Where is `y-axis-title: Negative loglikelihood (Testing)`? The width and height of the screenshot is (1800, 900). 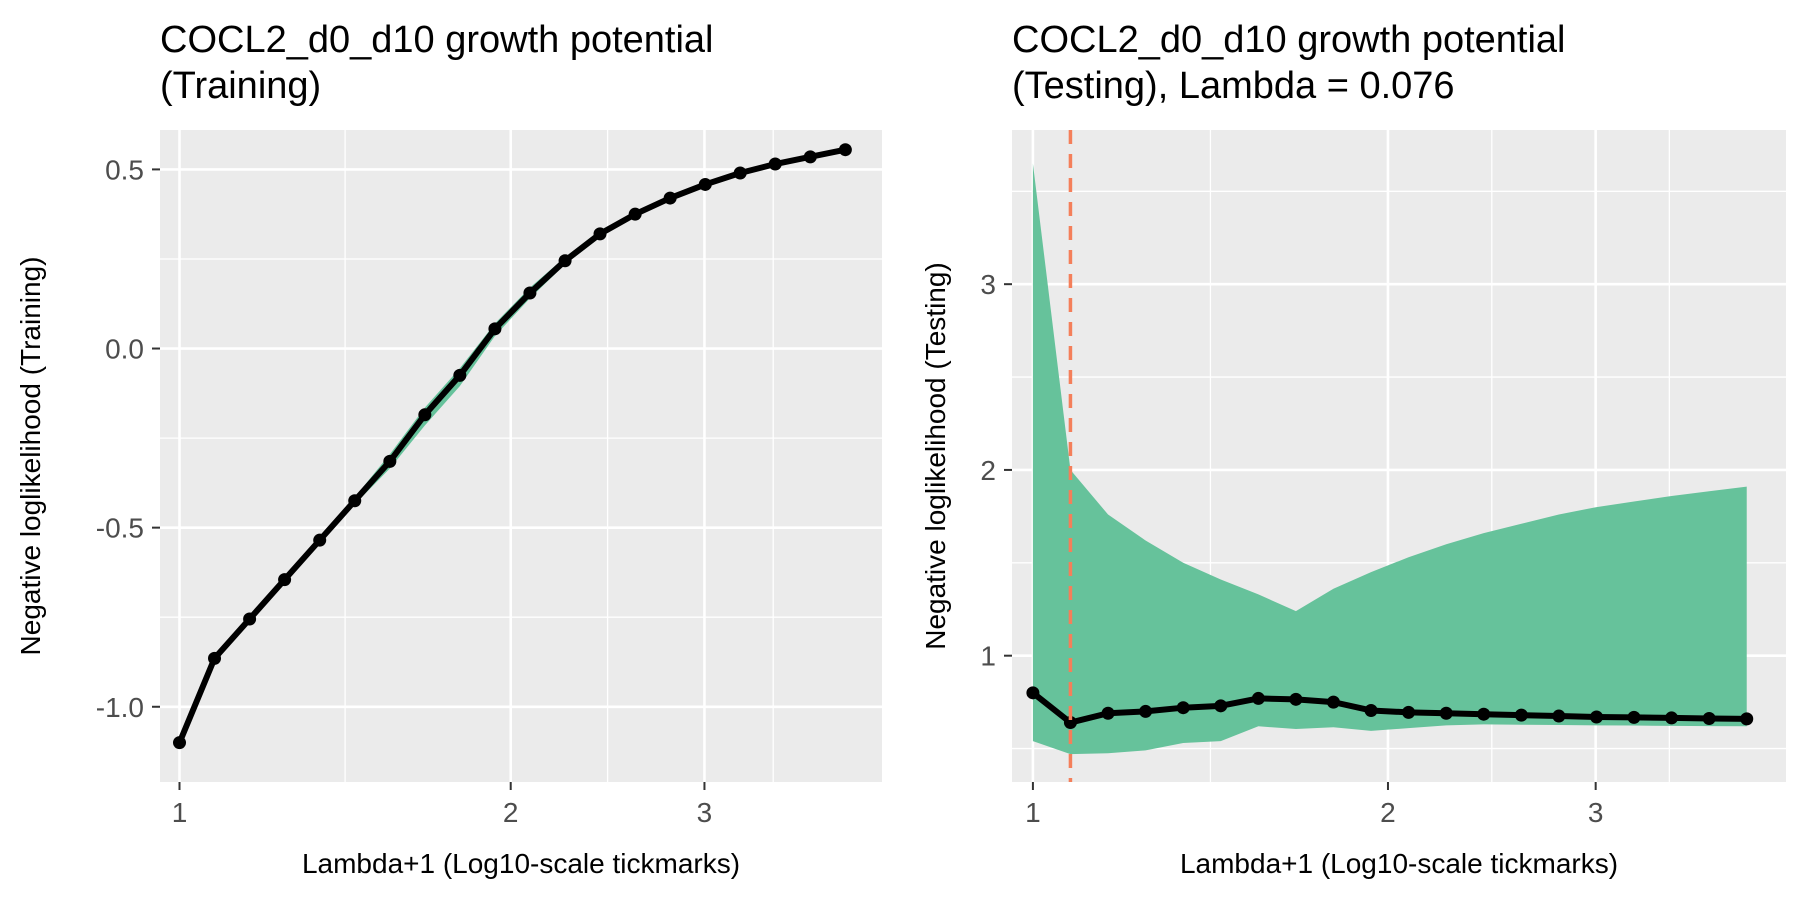
y-axis-title: Negative loglikelihood (Testing) is located at coordinates (935, 456).